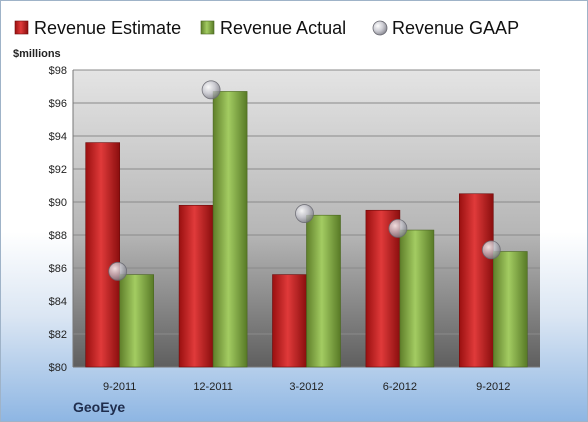 The image size is (588, 422). I want to click on legend-label: Revenue Estimate, so click(107, 28).